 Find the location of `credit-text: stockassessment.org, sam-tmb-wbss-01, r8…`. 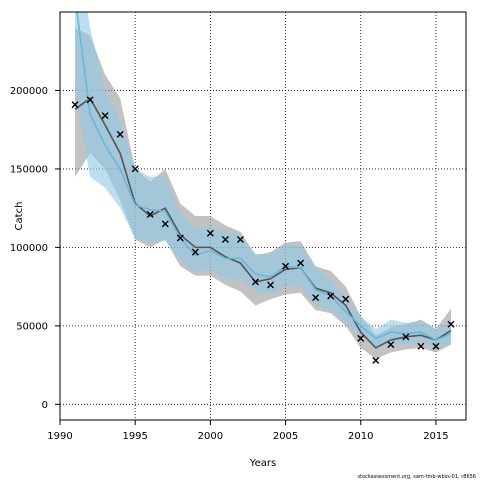

credit-text: stockassessment.org, sam-tmb-wbss-01, r8… is located at coordinates (416, 477).